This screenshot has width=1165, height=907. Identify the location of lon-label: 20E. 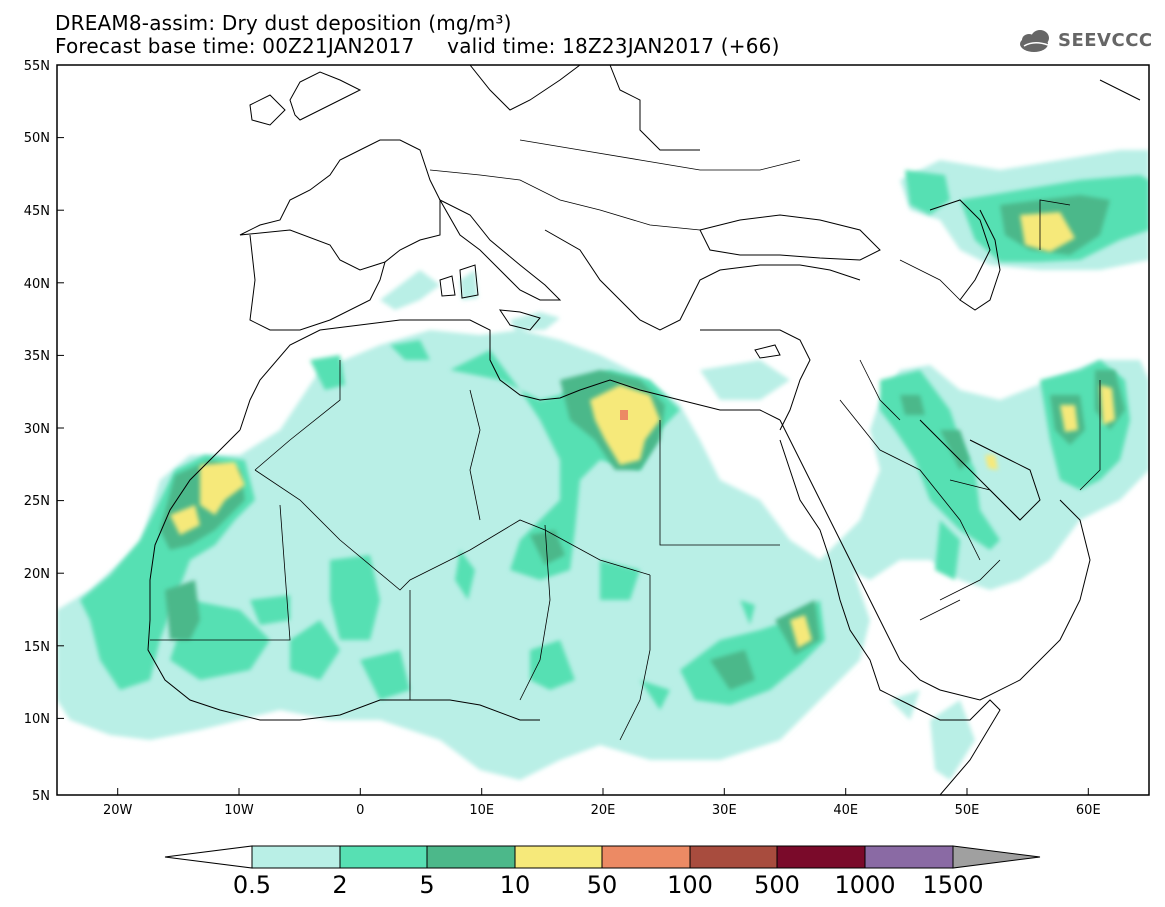
(603, 810).